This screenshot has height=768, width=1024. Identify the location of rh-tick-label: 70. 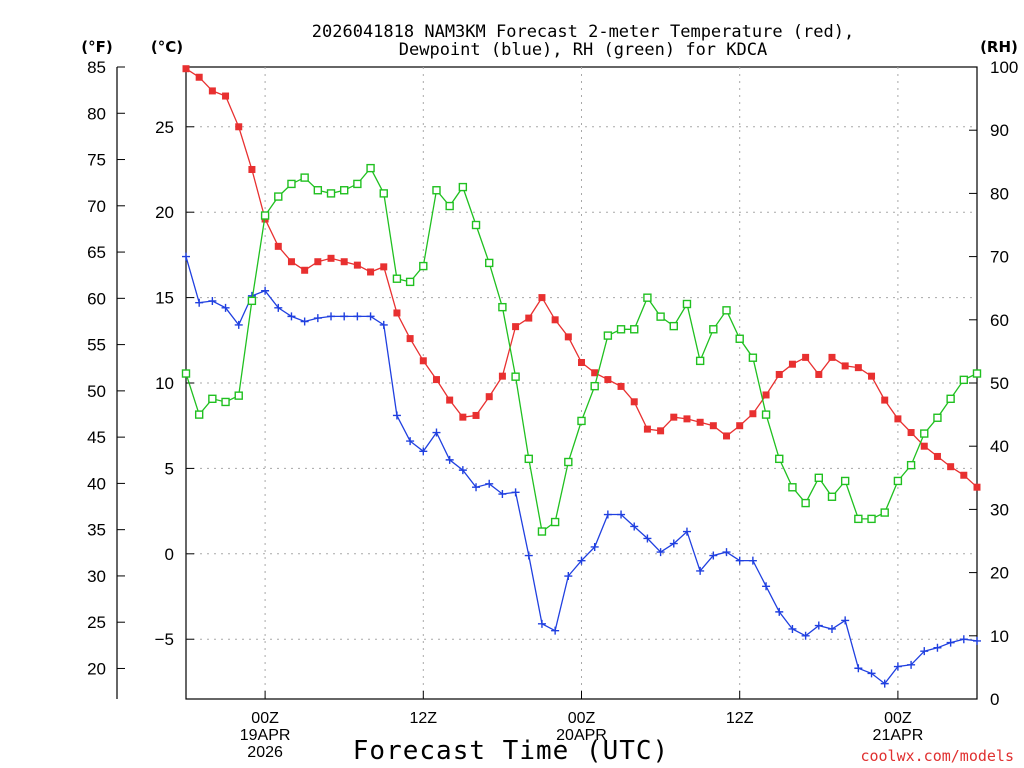
(999, 257).